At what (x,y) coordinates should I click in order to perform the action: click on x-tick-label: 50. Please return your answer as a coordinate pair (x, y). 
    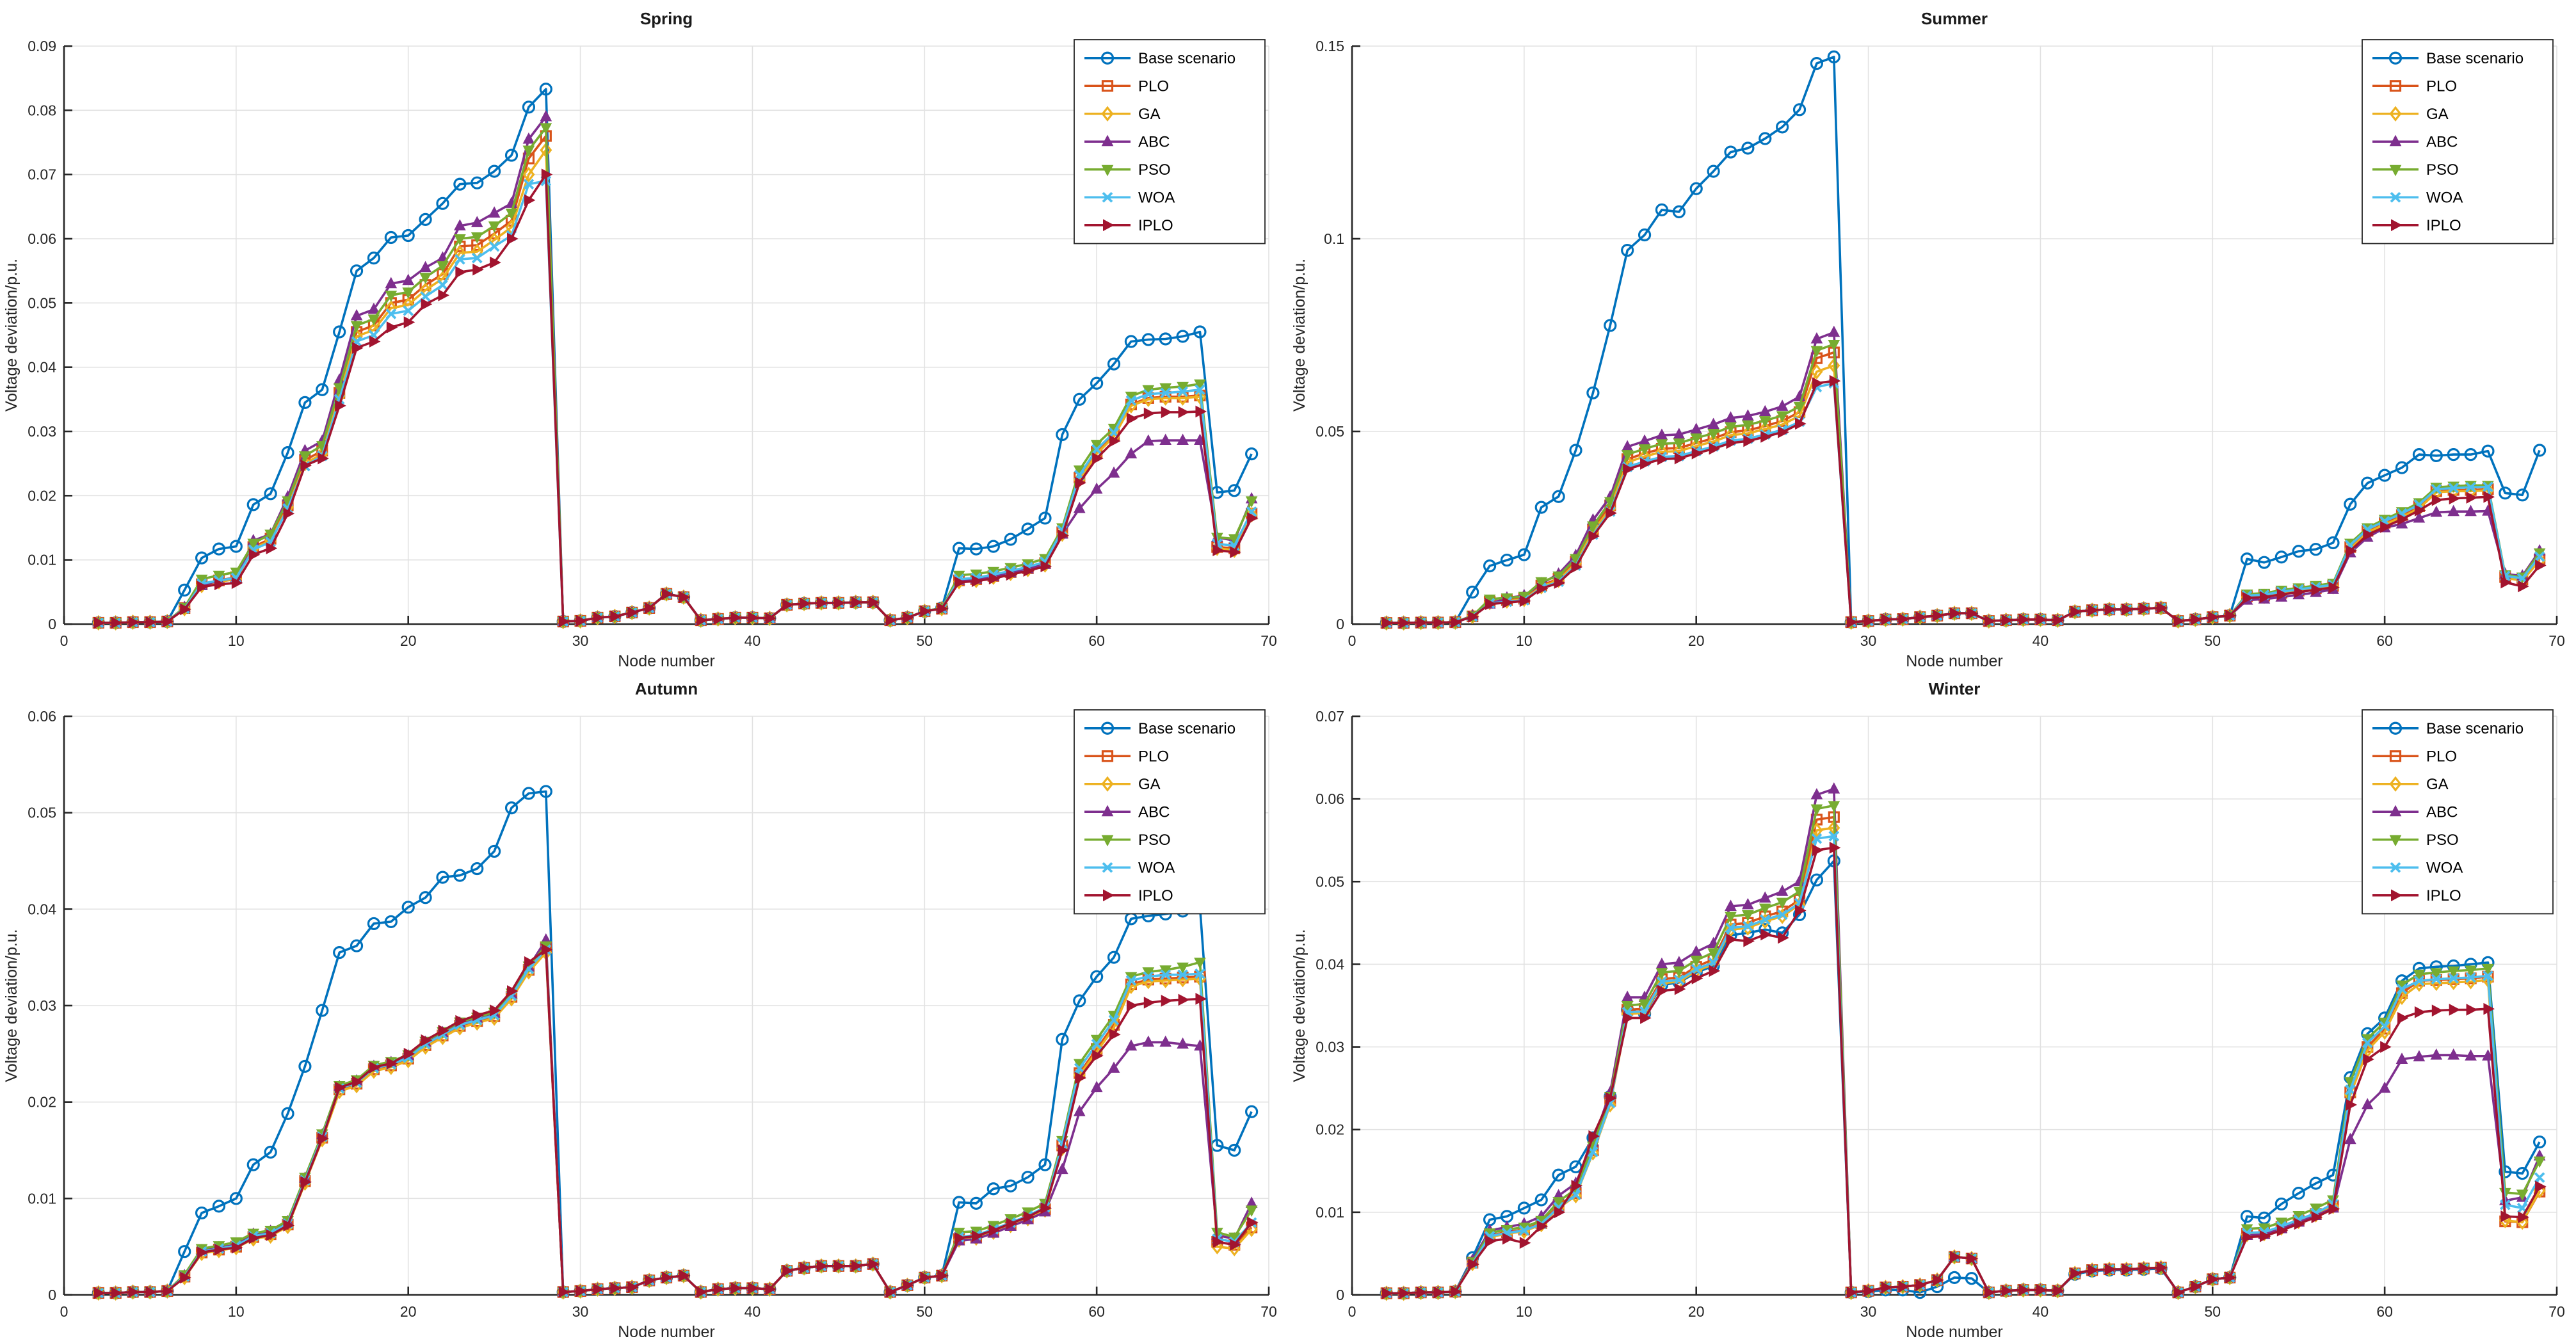
    Looking at the image, I should click on (924, 640).